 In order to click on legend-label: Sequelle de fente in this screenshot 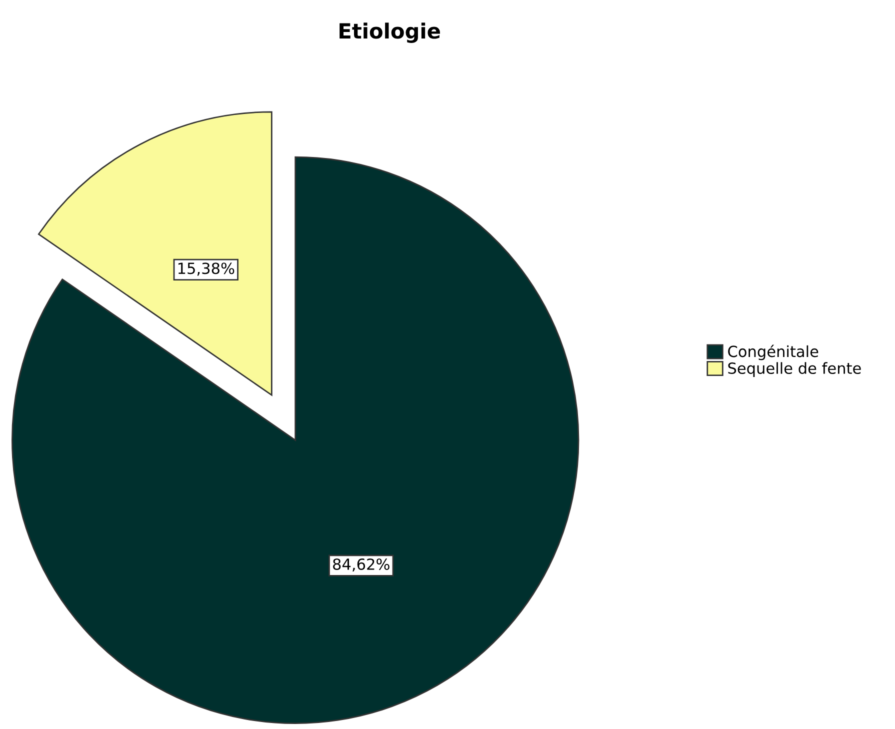, I will do `click(794, 369)`.